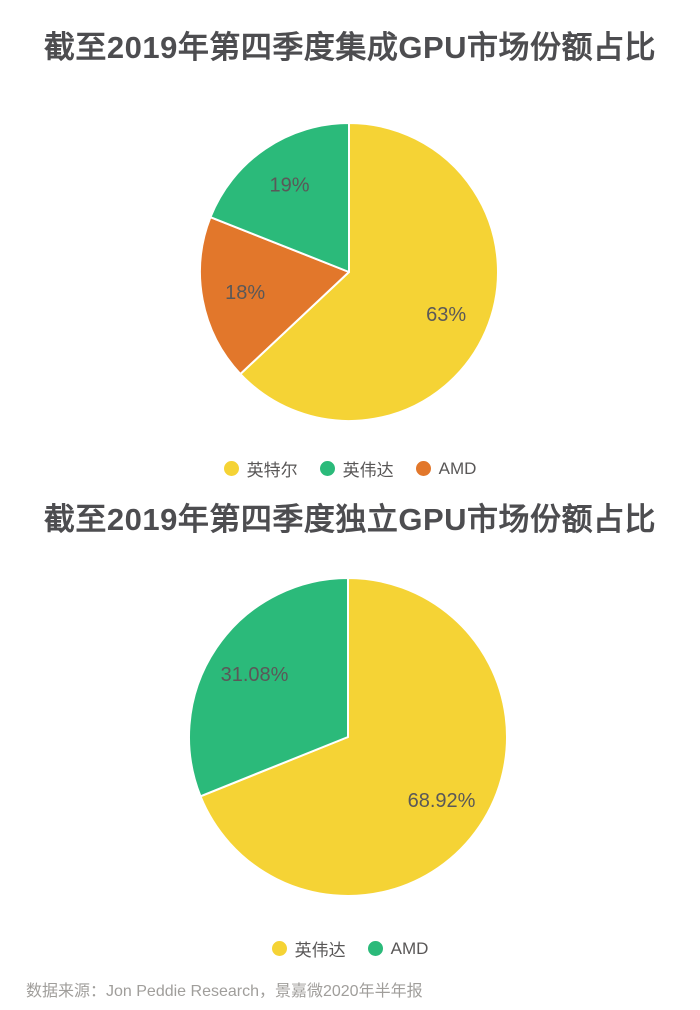 Image resolution: width=700 pixels, height=1010 pixels. I want to click on legend-item-英特尔: 英特尔, so click(260, 468).